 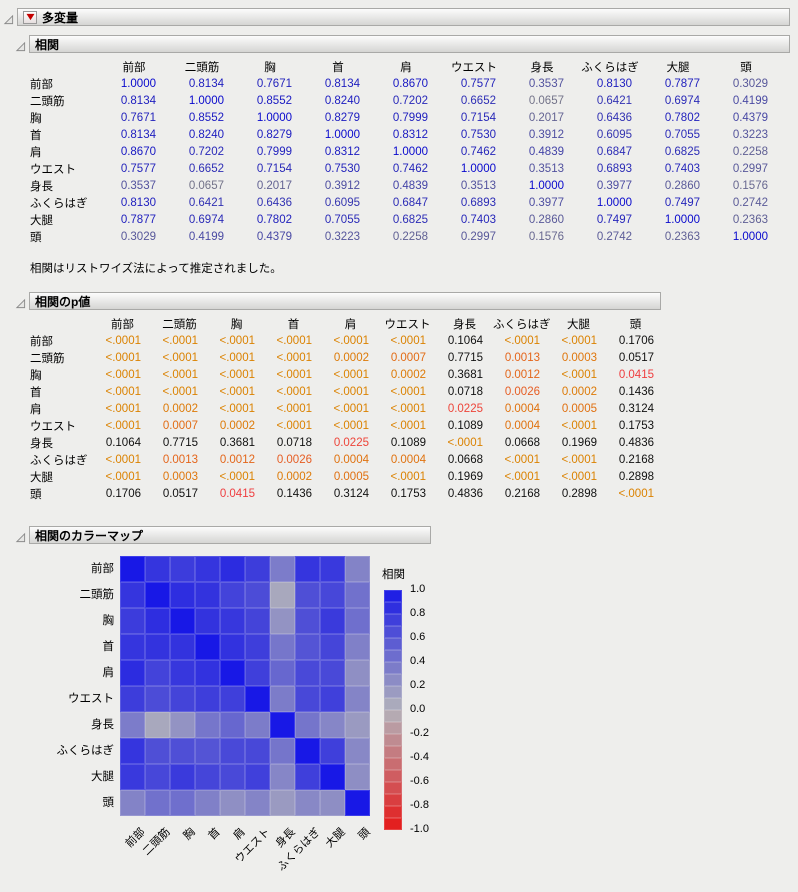 What do you see at coordinates (123, 442) in the screenshot?
I see `value-cell: 0.1064` at bounding box center [123, 442].